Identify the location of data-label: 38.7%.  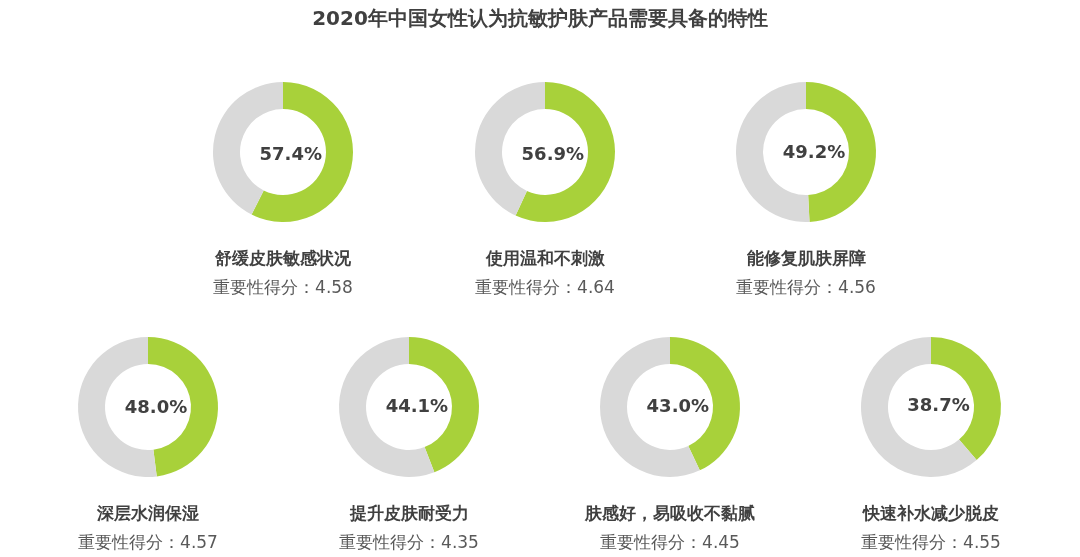
(938, 404).